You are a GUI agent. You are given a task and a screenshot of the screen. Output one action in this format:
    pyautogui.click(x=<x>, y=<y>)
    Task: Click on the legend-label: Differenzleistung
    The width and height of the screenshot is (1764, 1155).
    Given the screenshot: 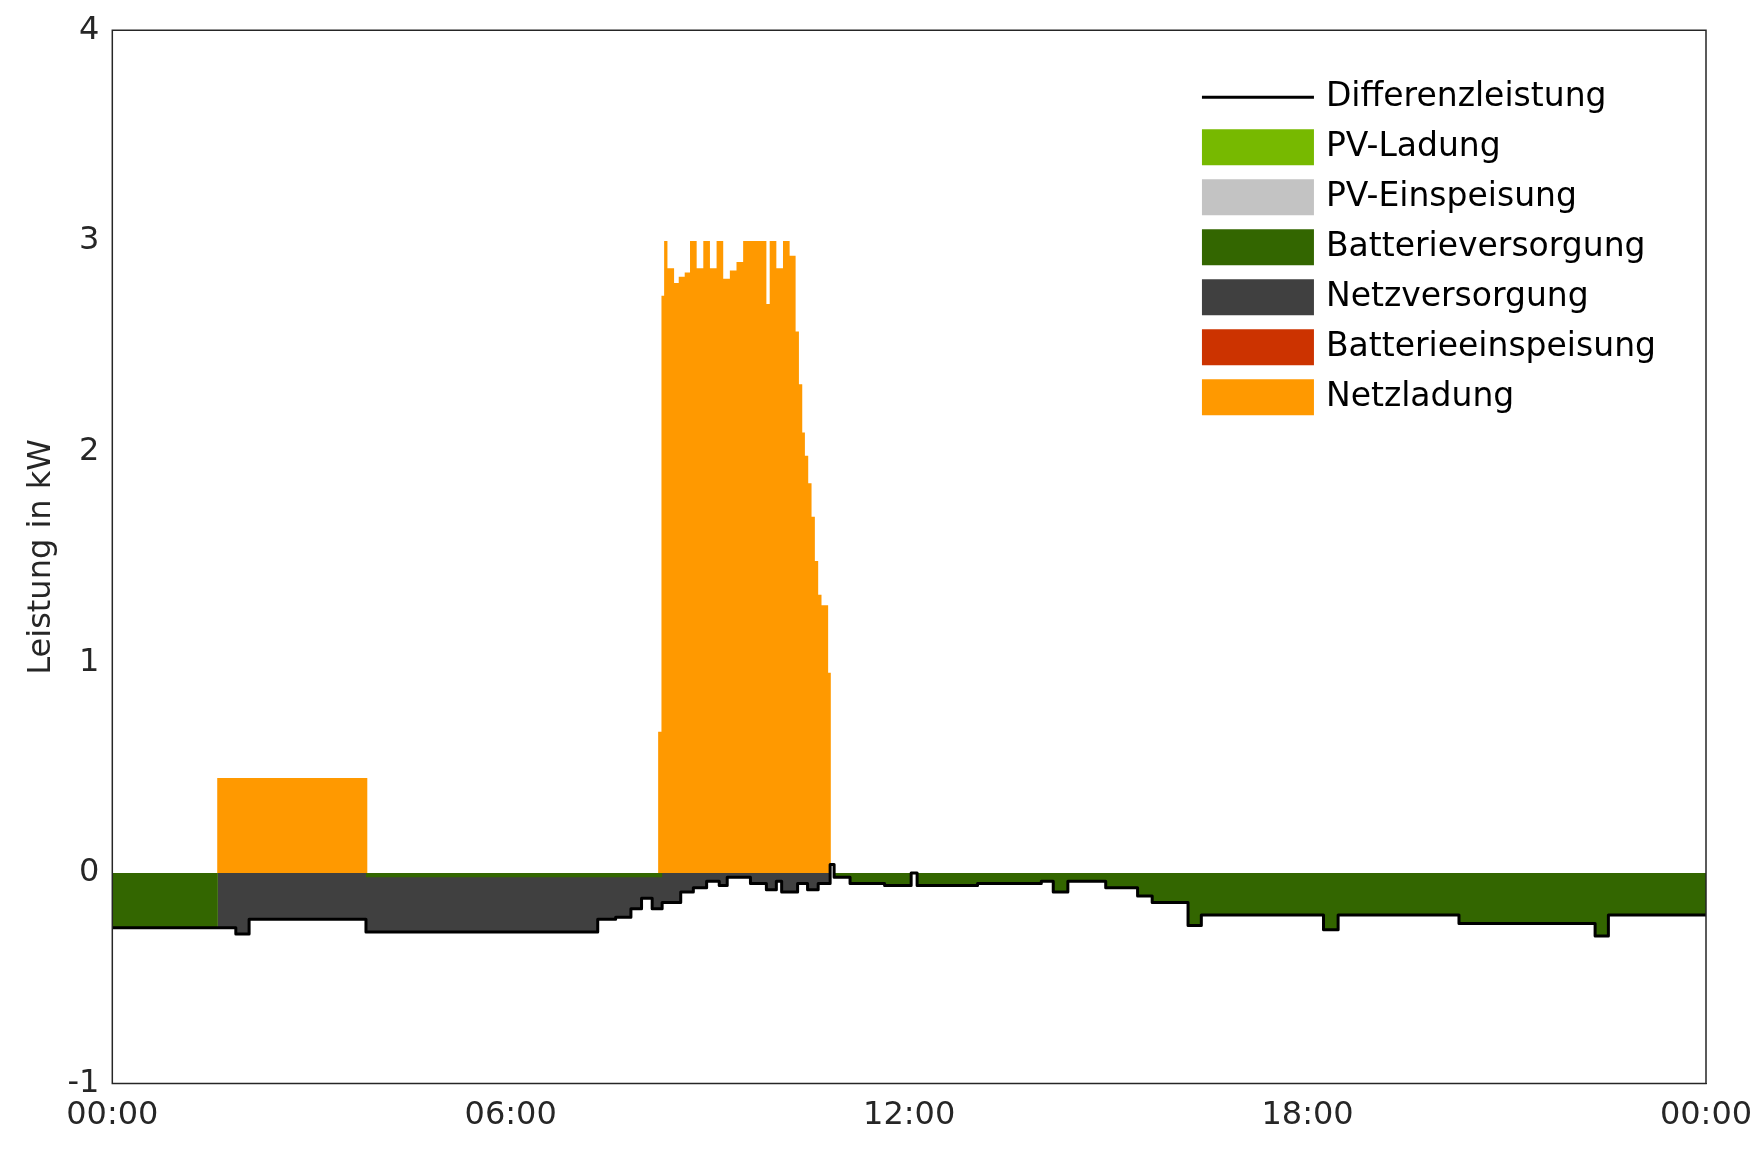 What is the action you would take?
    pyautogui.click(x=1466, y=94)
    